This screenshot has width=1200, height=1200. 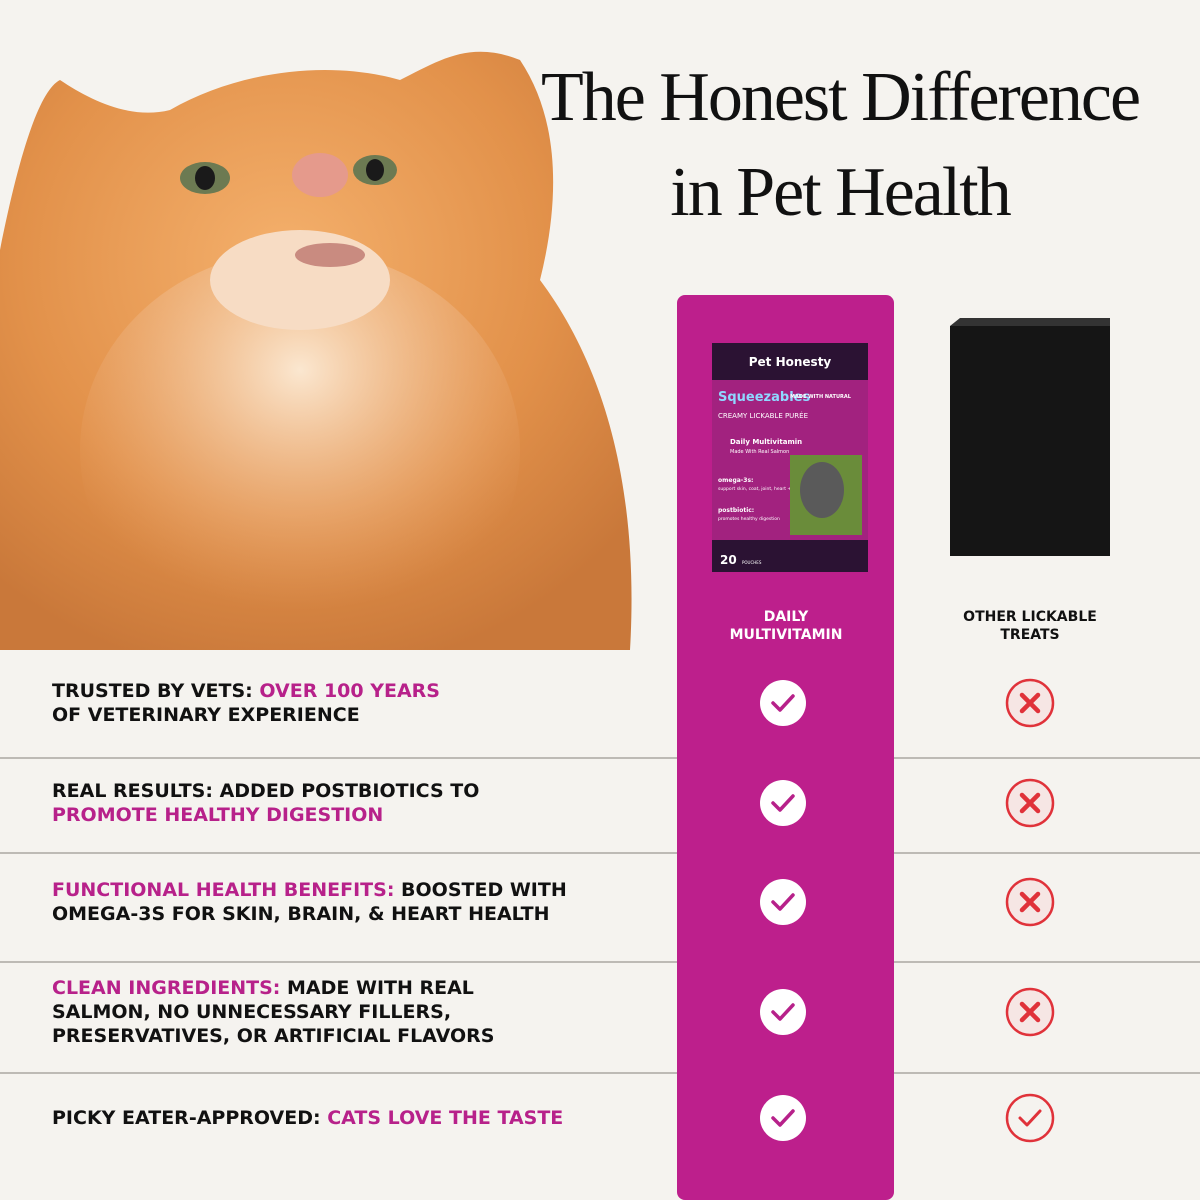 What do you see at coordinates (766, 442) in the screenshot?
I see `flavor: Daily Multivitamin` at bounding box center [766, 442].